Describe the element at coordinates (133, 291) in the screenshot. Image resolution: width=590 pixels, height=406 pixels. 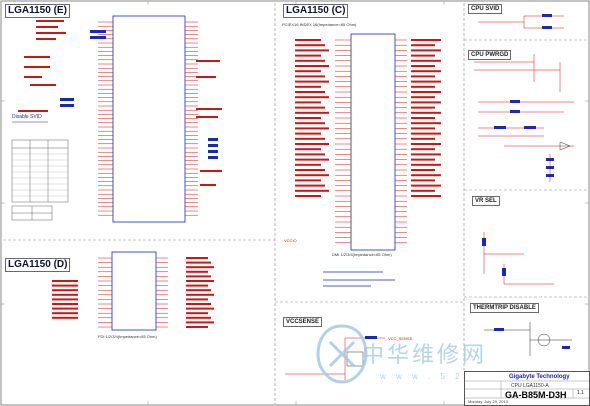
I see `section-d-circuit` at that location.